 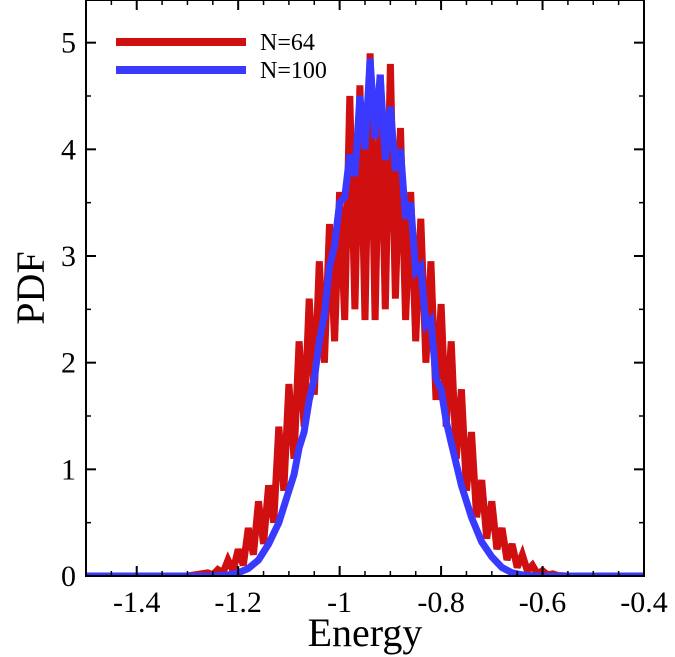 What do you see at coordinates (543, 602) in the screenshot?
I see `x-tick-label: -0.6` at bounding box center [543, 602].